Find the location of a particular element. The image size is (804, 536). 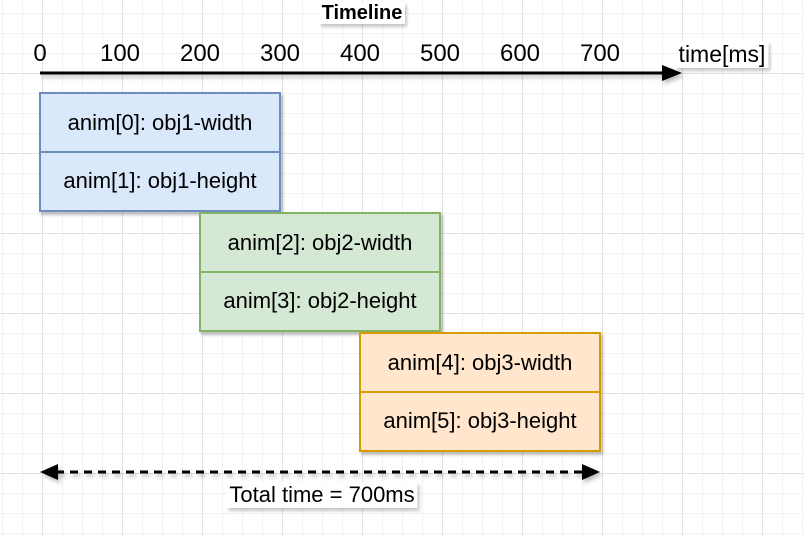

track-obj2: anim[2]: obj2-width anim[3]: obj2-height is located at coordinates (320, 272).